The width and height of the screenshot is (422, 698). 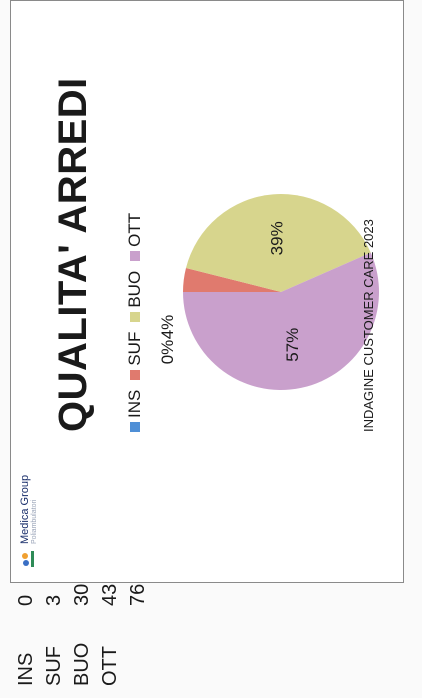 What do you see at coordinates (25, 669) in the screenshot?
I see `table-cell-category: INS` at bounding box center [25, 669].